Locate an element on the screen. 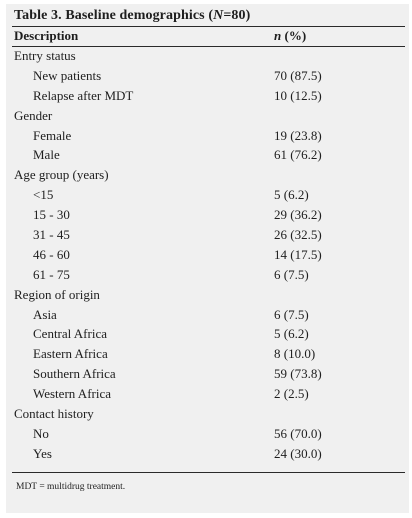 This screenshot has height=518, width=412. row-value: 2 (2.5) is located at coordinates (291, 394).